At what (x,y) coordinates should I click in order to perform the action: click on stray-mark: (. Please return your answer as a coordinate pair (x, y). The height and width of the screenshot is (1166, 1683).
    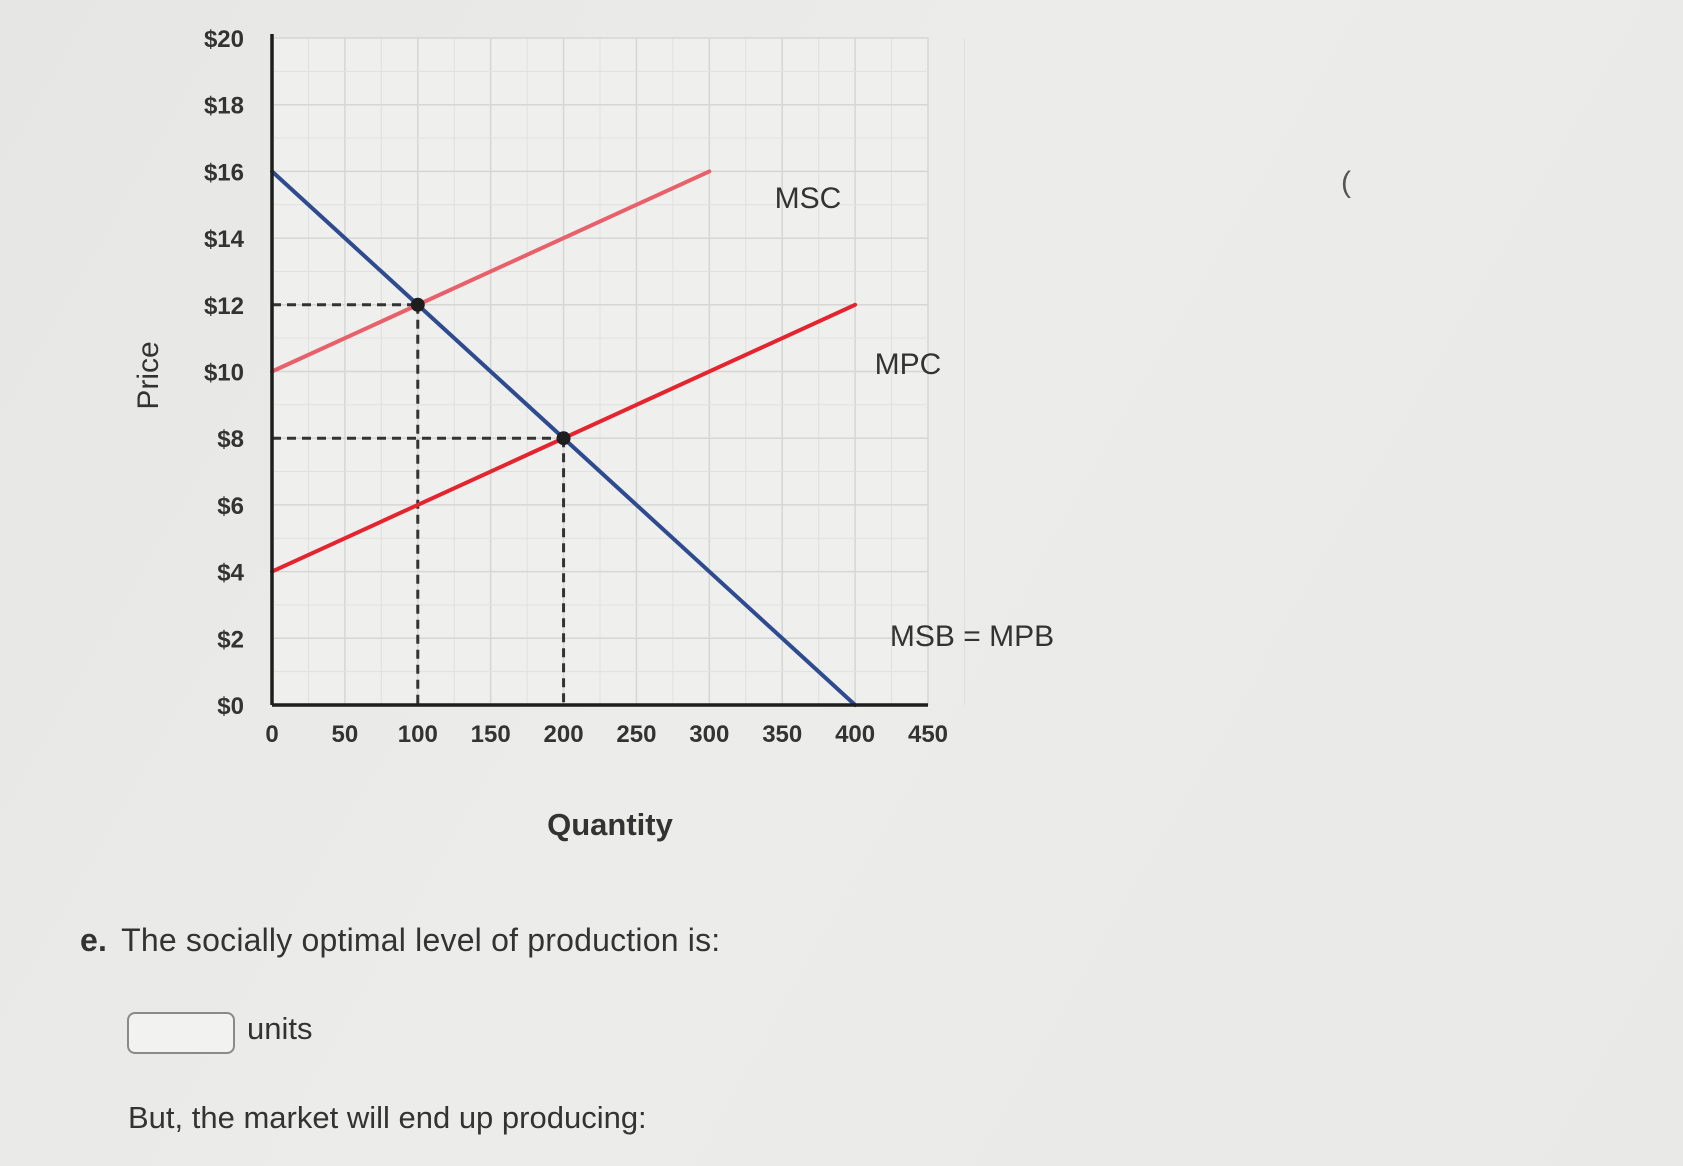
    Looking at the image, I should click on (1346, 182).